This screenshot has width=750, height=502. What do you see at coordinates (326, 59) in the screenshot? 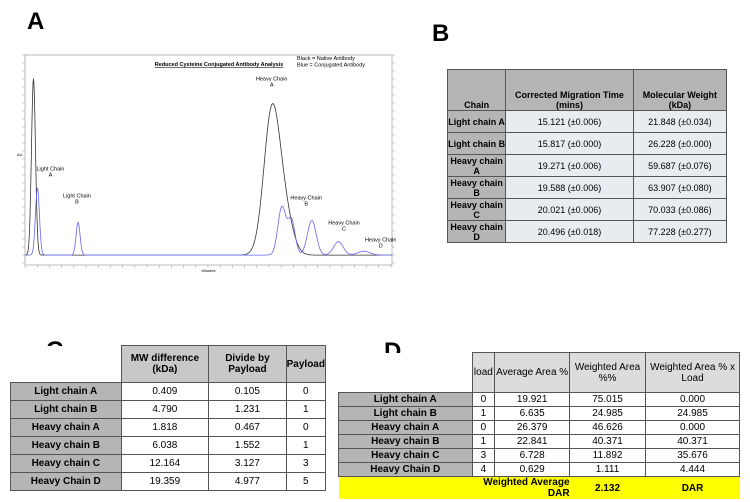
I see `legend-entry: Black = Native Antibody` at bounding box center [326, 59].